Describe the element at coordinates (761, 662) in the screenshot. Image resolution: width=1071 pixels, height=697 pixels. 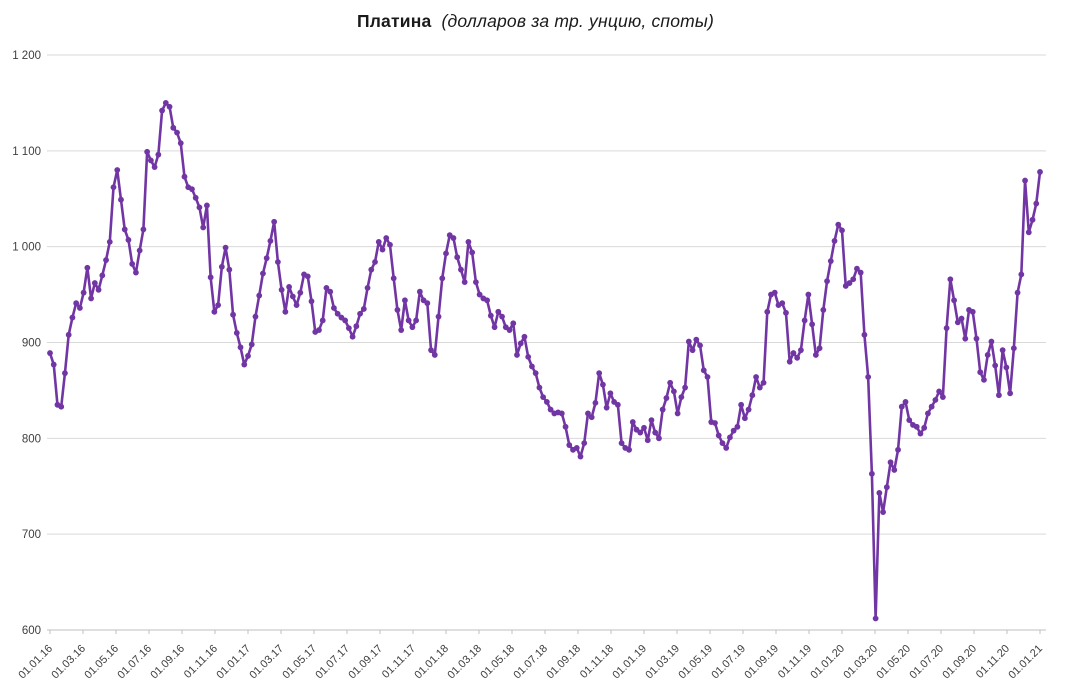
I see `x-tick-label: 01.09.19` at that location.